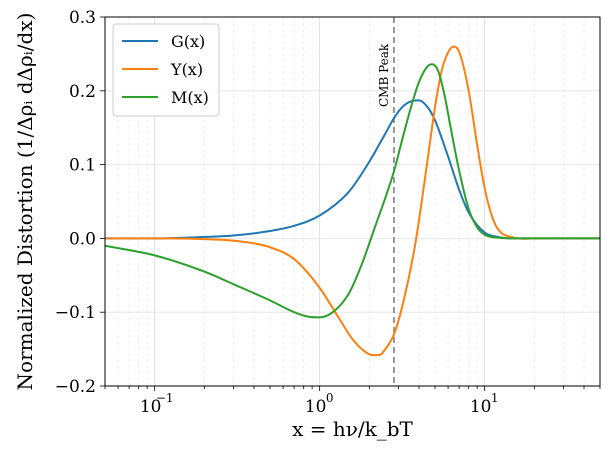 The width and height of the screenshot is (611, 451). I want to click on cmb-peak-label: CMB Peak, so click(384, 75).